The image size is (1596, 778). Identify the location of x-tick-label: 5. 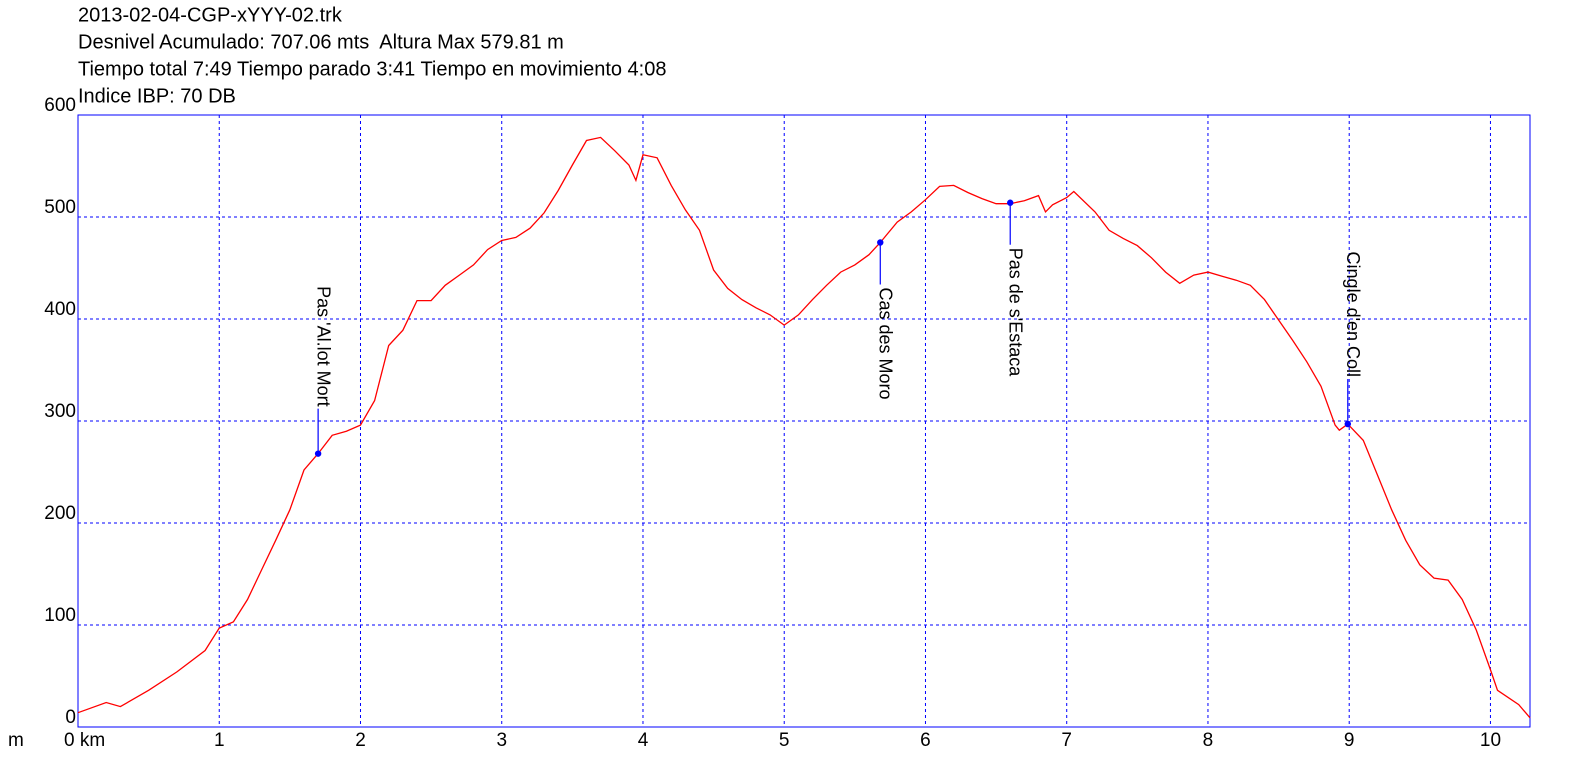
(784, 740).